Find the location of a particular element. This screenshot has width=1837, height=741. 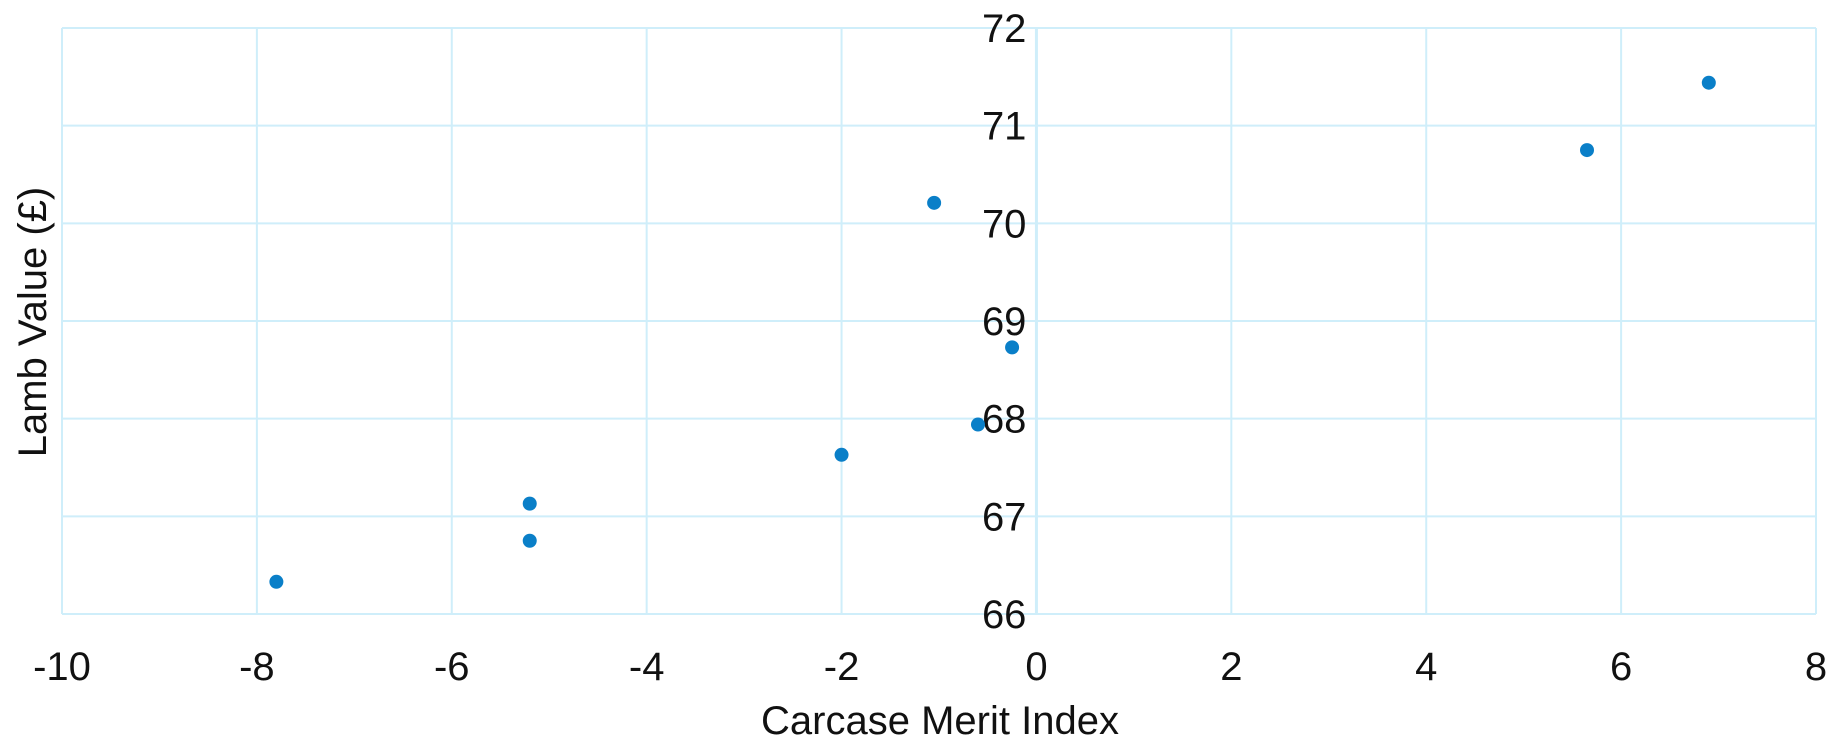

x-tick-label: 6 is located at coordinates (1621, 667).